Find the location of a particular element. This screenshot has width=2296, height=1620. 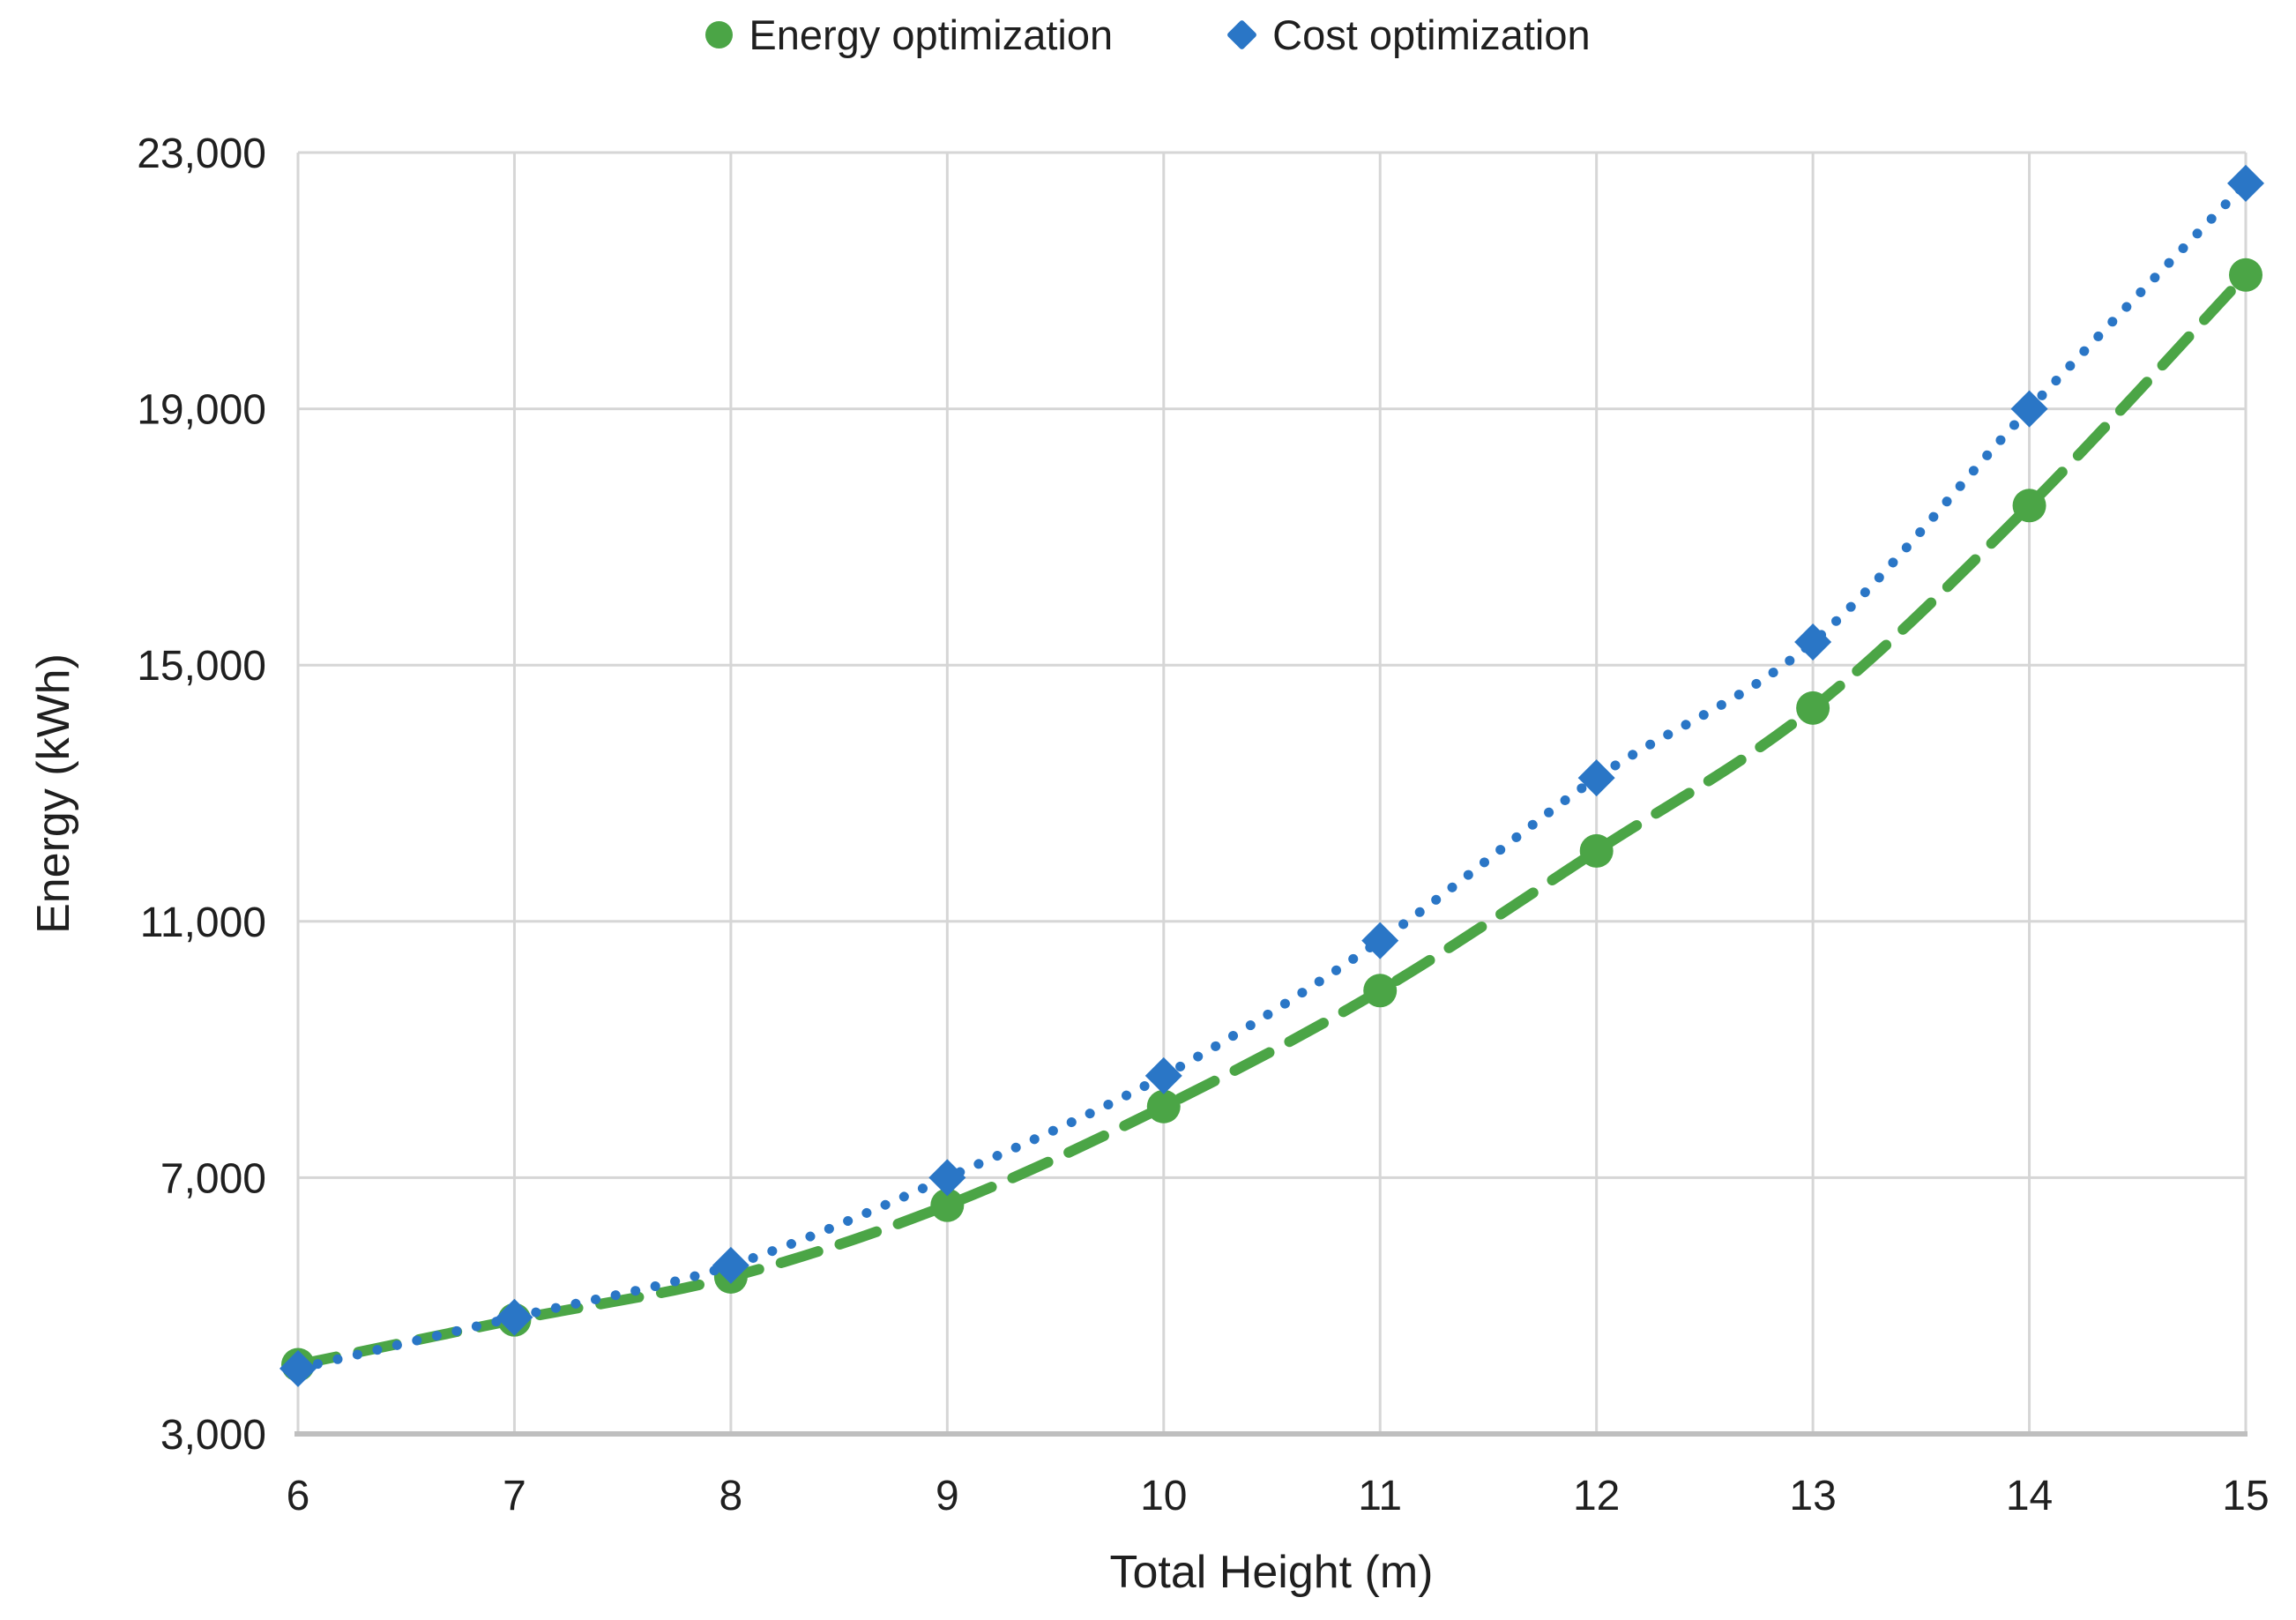

y-tick-label: 15,000 is located at coordinates (201, 666).